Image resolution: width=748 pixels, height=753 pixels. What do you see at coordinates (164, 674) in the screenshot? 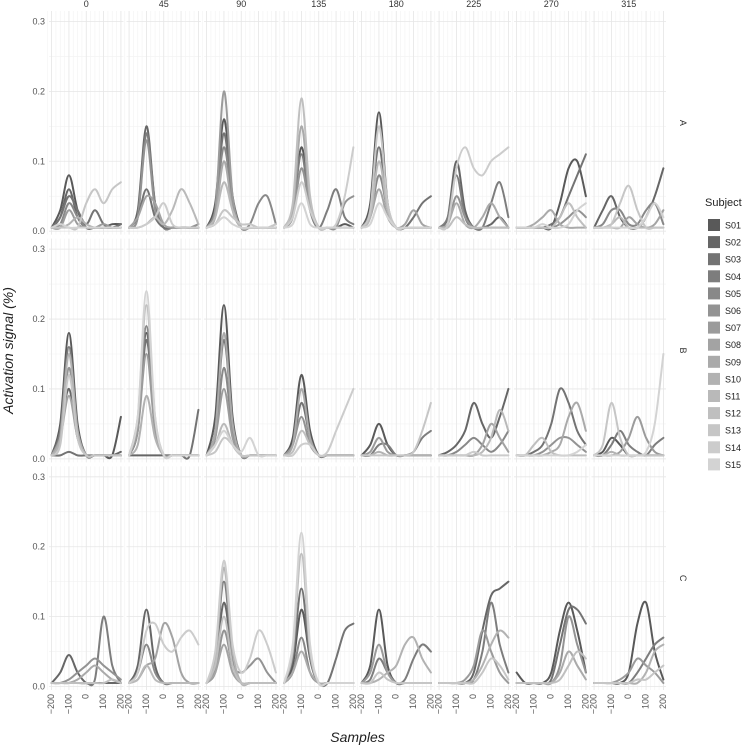
I see `series-line-S11` at bounding box center [164, 674].